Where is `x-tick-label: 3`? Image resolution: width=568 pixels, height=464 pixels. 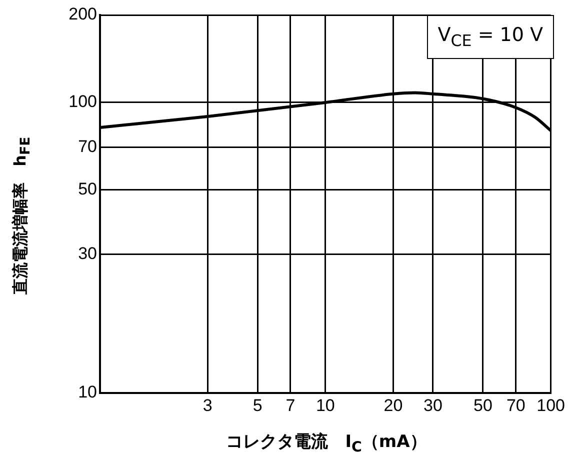 x-tick-label: 3 is located at coordinates (207, 405).